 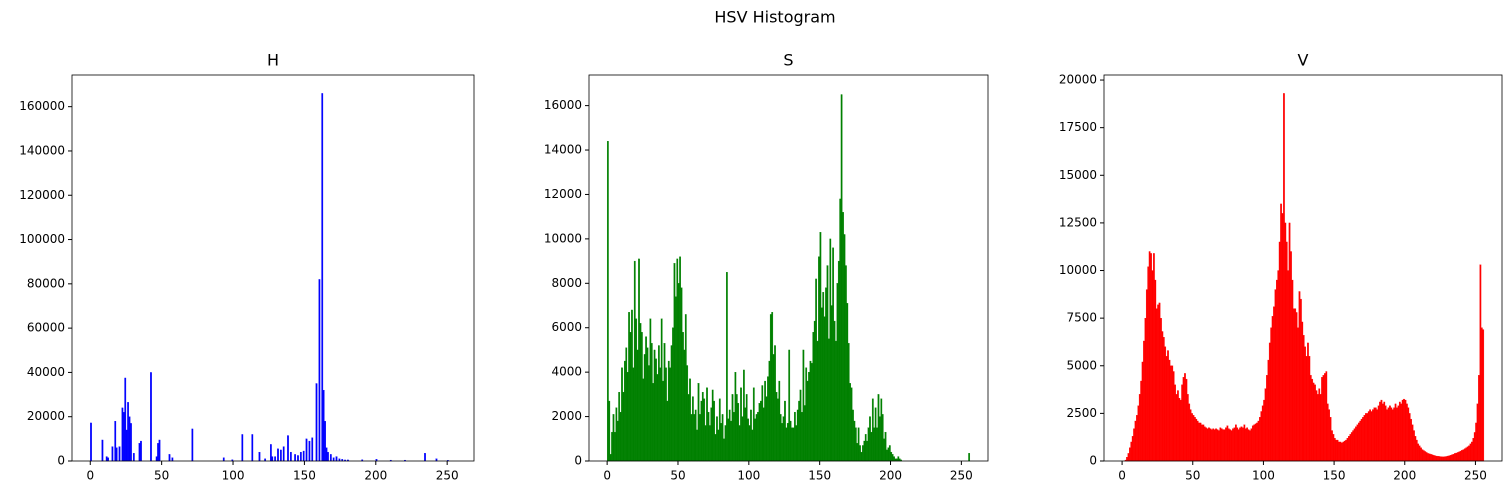 I want to click on x-tick-label: 0, so click(x=90, y=476).